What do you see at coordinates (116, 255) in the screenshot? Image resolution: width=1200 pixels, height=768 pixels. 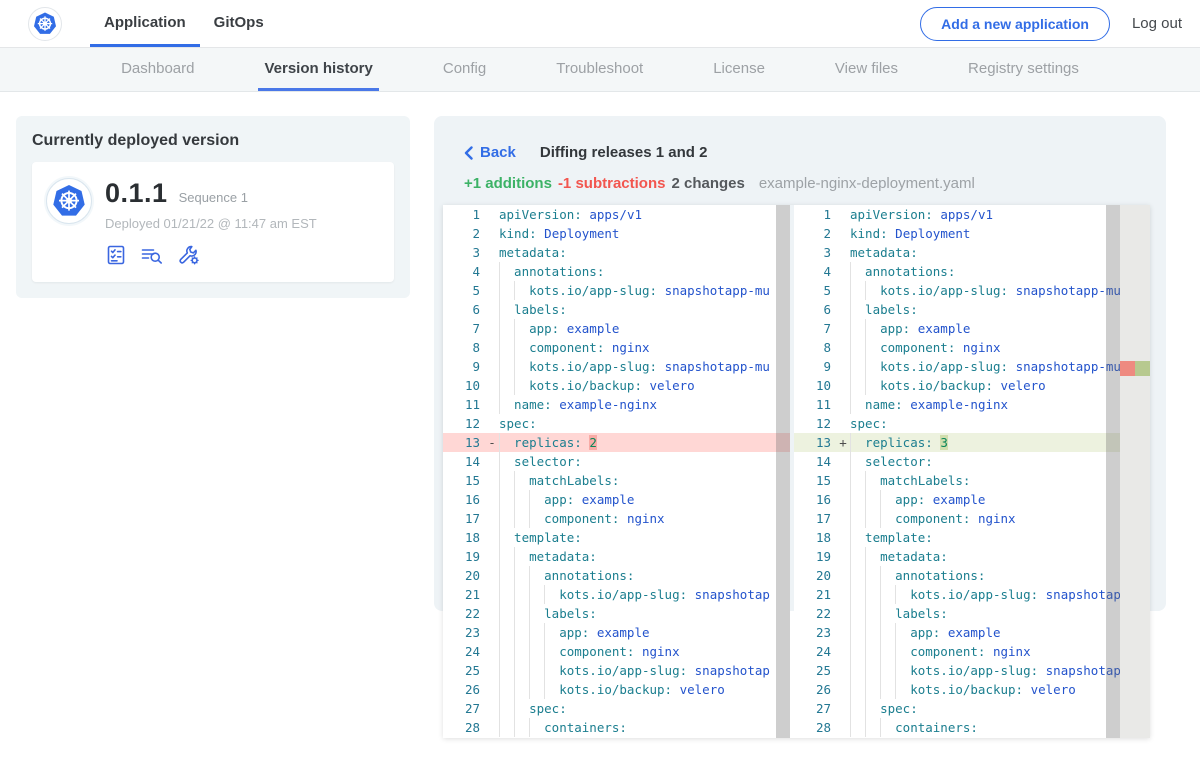 I see `preflight-checks-icon` at bounding box center [116, 255].